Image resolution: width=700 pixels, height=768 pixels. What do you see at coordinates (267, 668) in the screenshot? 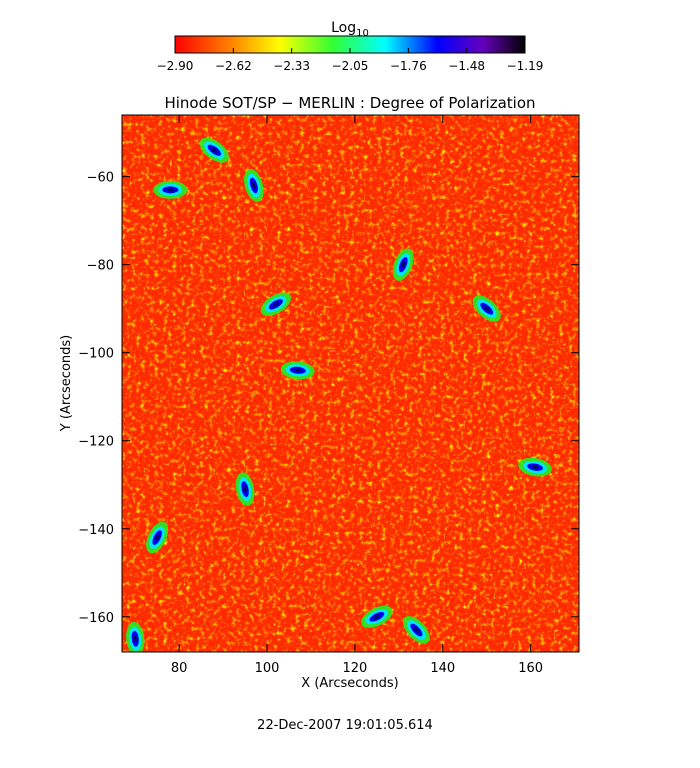
I see `x-tick-label: 100` at bounding box center [267, 668].